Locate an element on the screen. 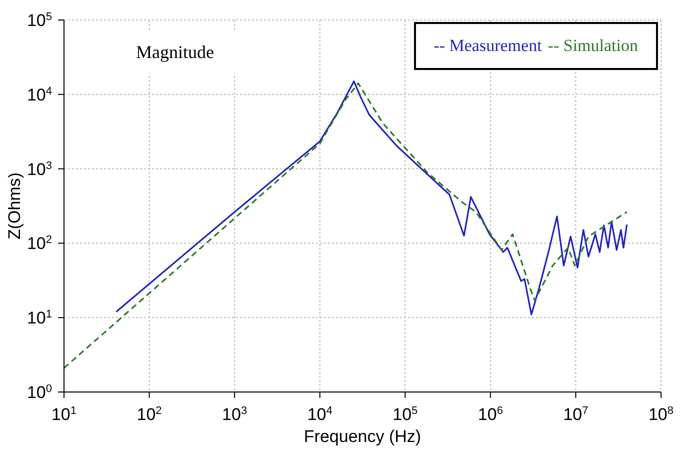 This screenshot has width=696, height=450. text: -- Simulation is located at coordinates (593, 45).